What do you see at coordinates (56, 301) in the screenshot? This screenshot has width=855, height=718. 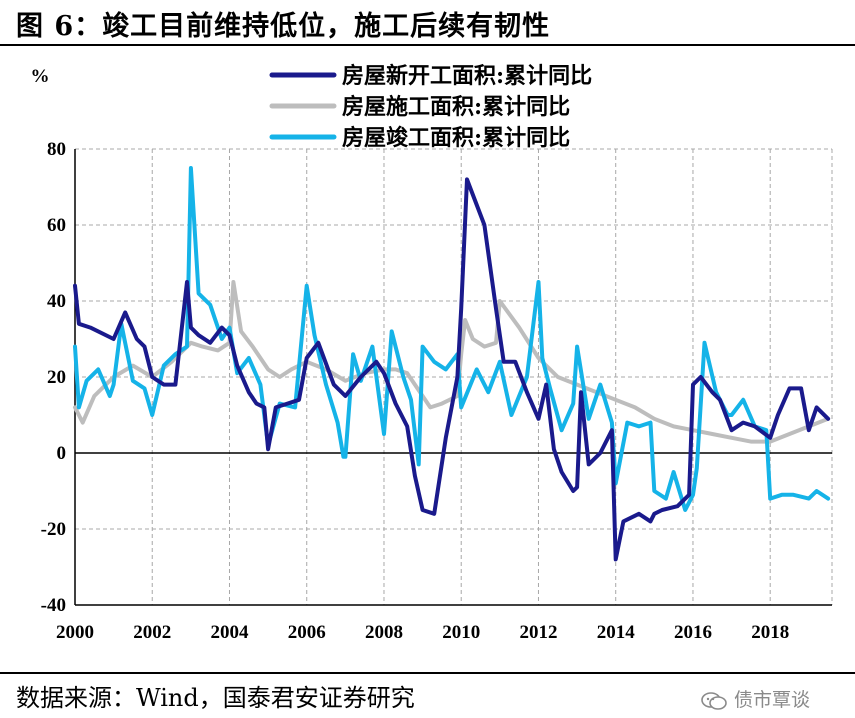 I see `y-tick-label: 40` at bounding box center [56, 301].